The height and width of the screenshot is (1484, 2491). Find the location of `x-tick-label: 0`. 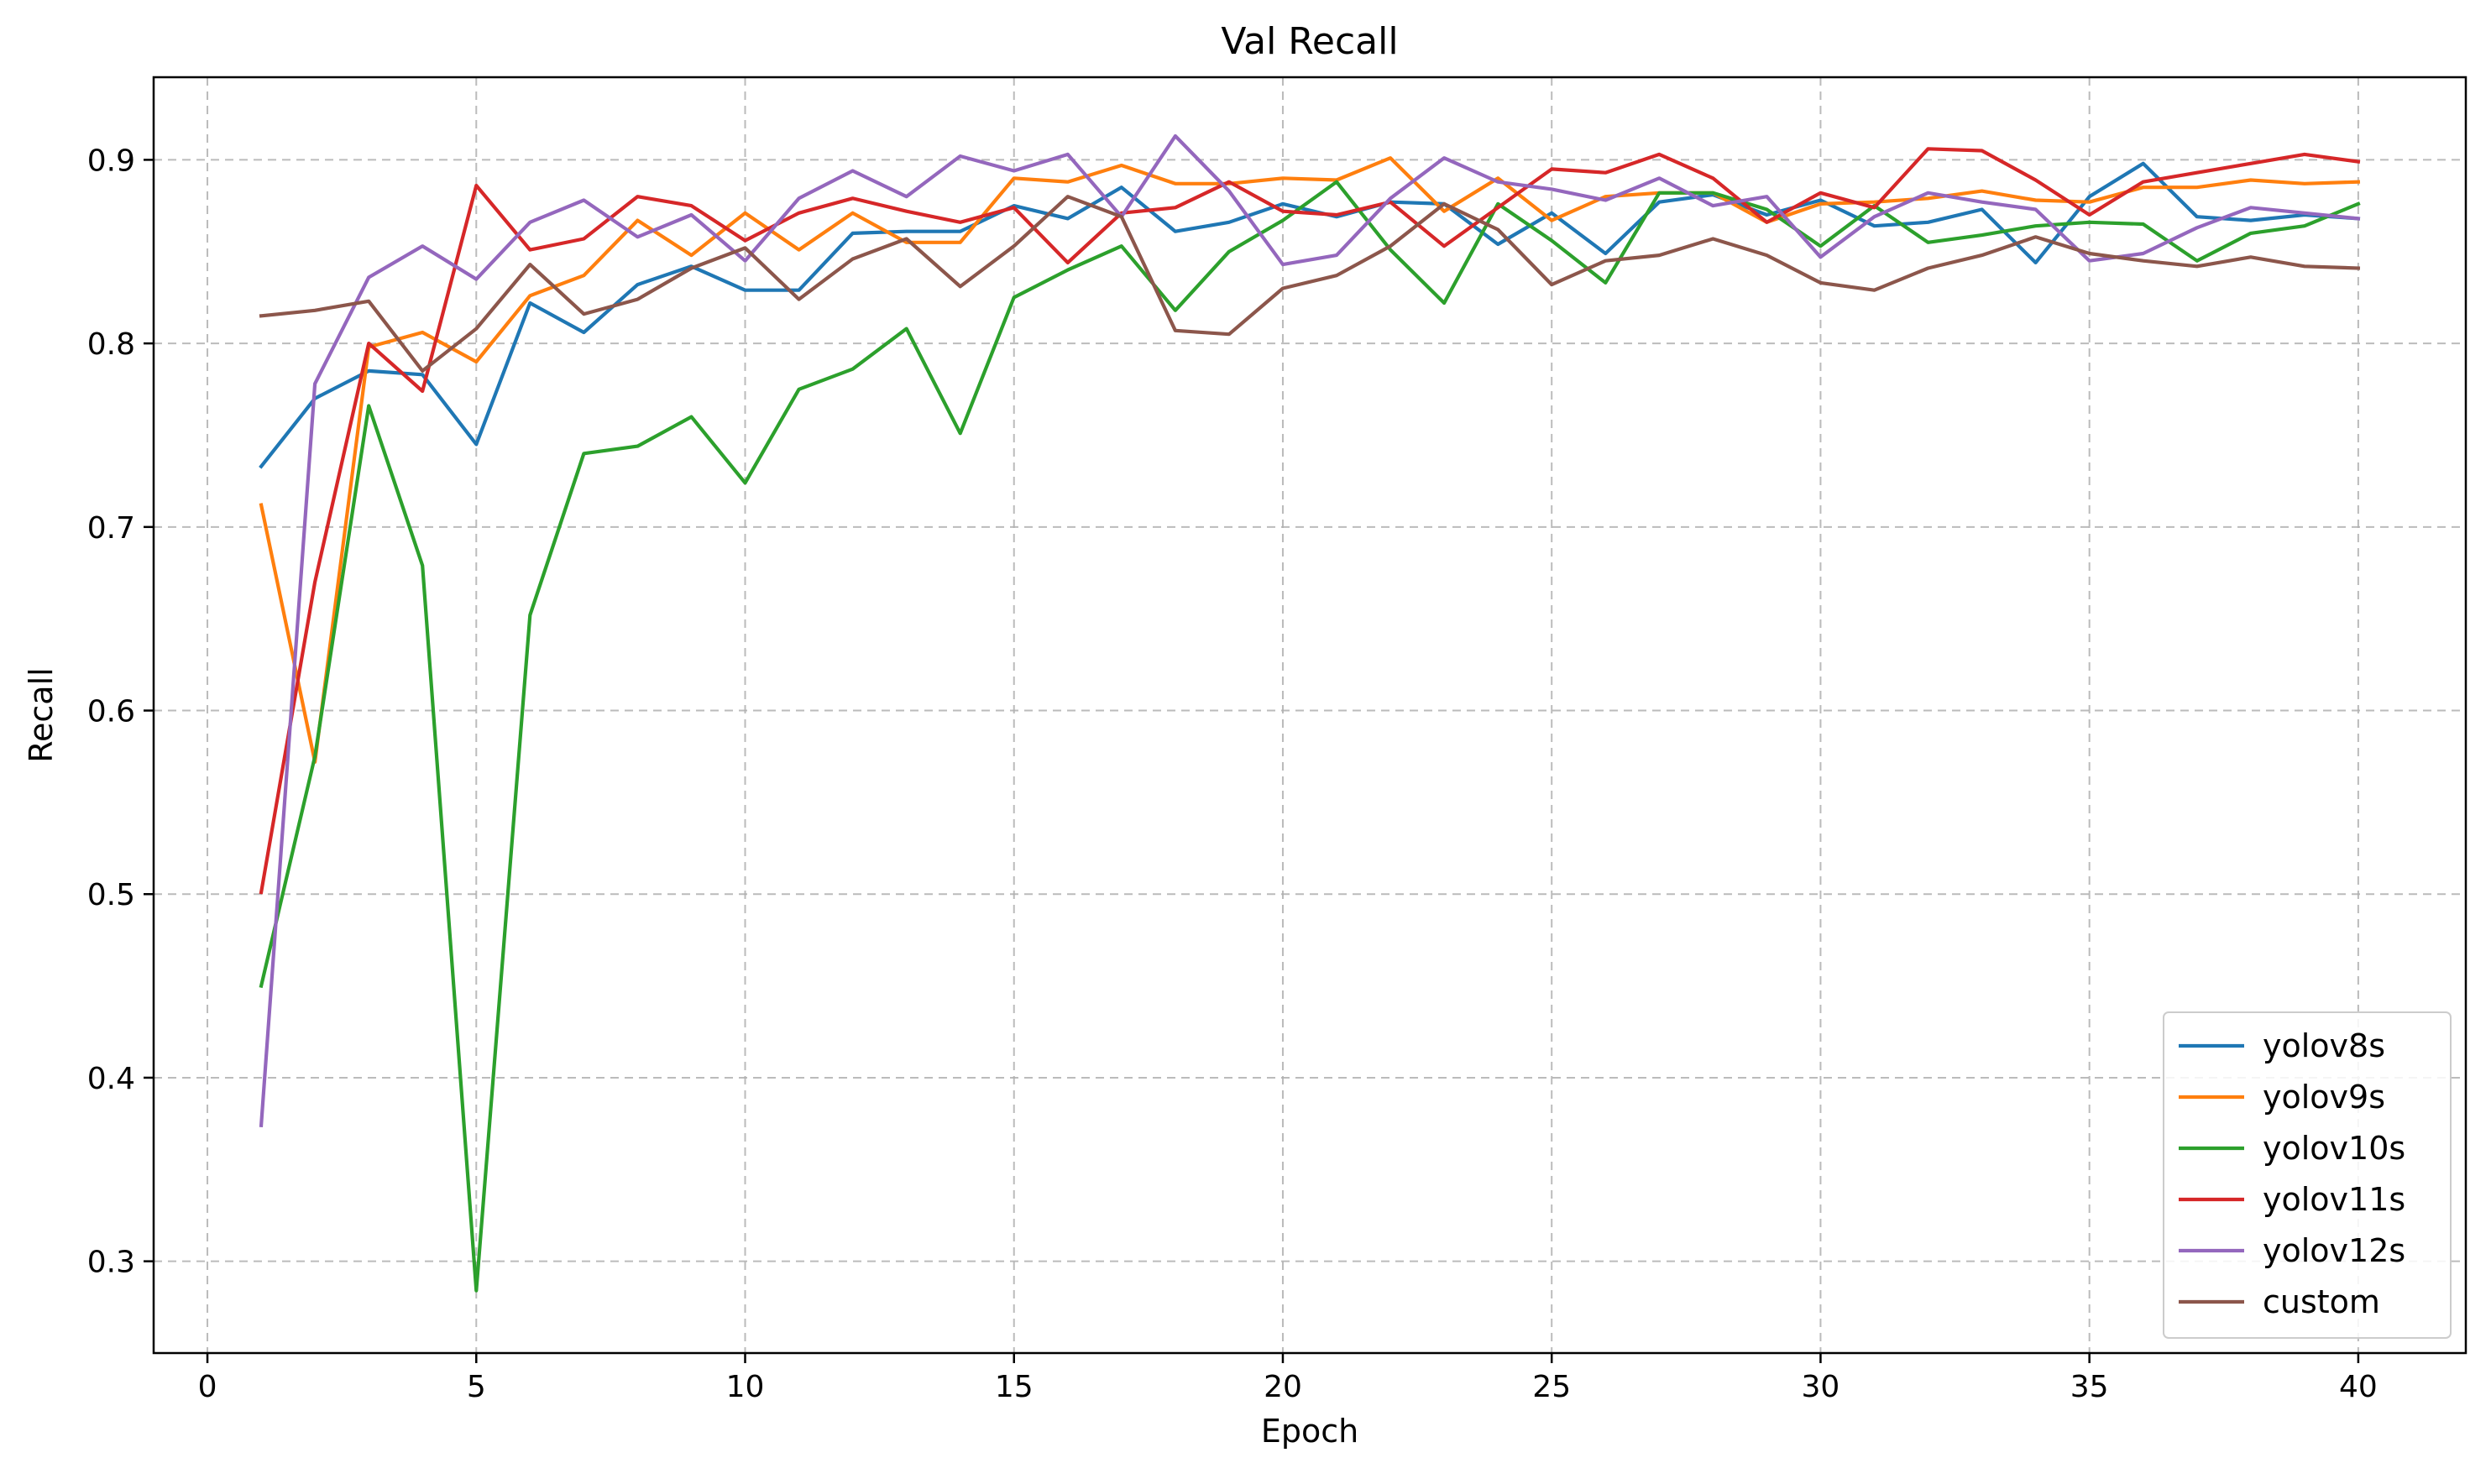

x-tick-label: 0 is located at coordinates (208, 1387).